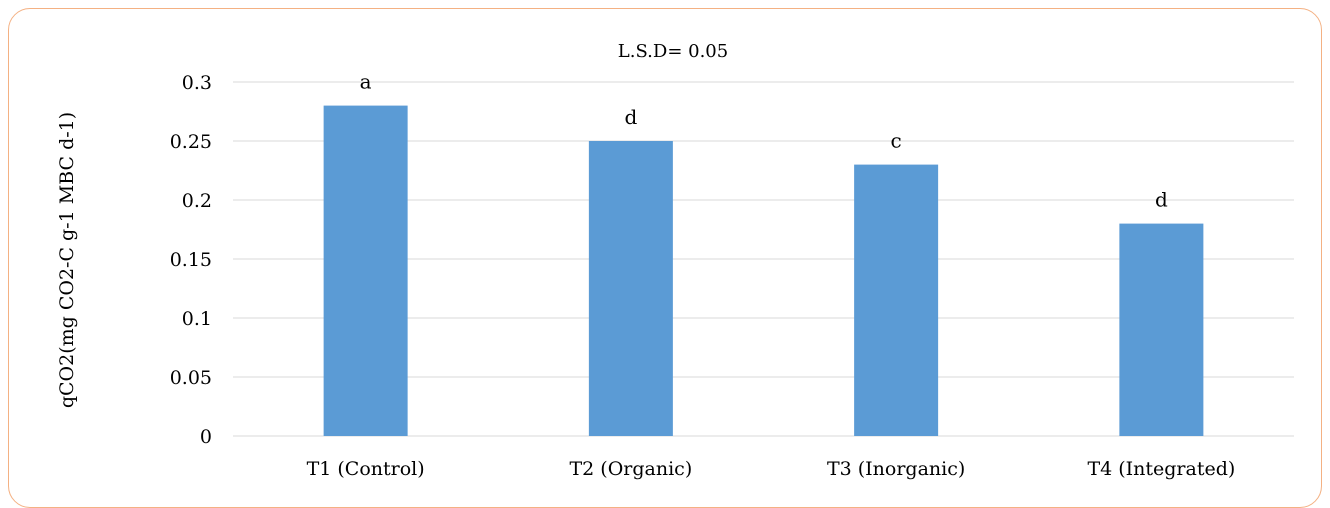 This screenshot has width=1330, height=508. Describe the element at coordinates (896, 141) in the screenshot. I see `bar-data-label: c` at that location.